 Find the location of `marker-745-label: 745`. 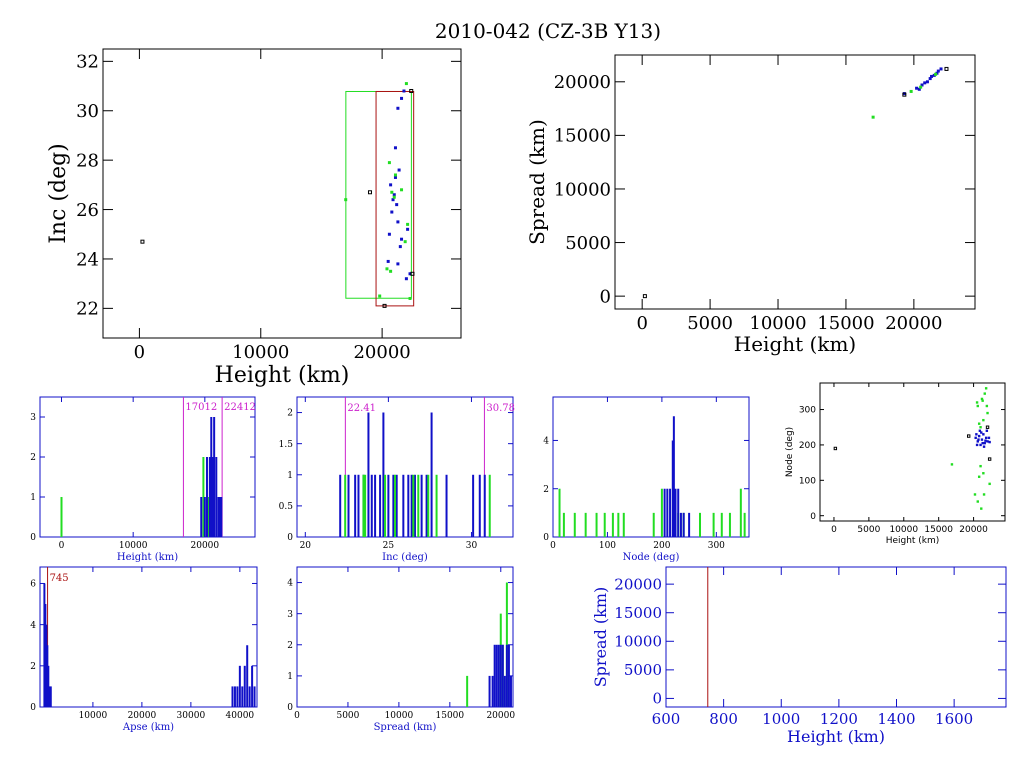

marker-745-label: 745 is located at coordinates (59, 578).